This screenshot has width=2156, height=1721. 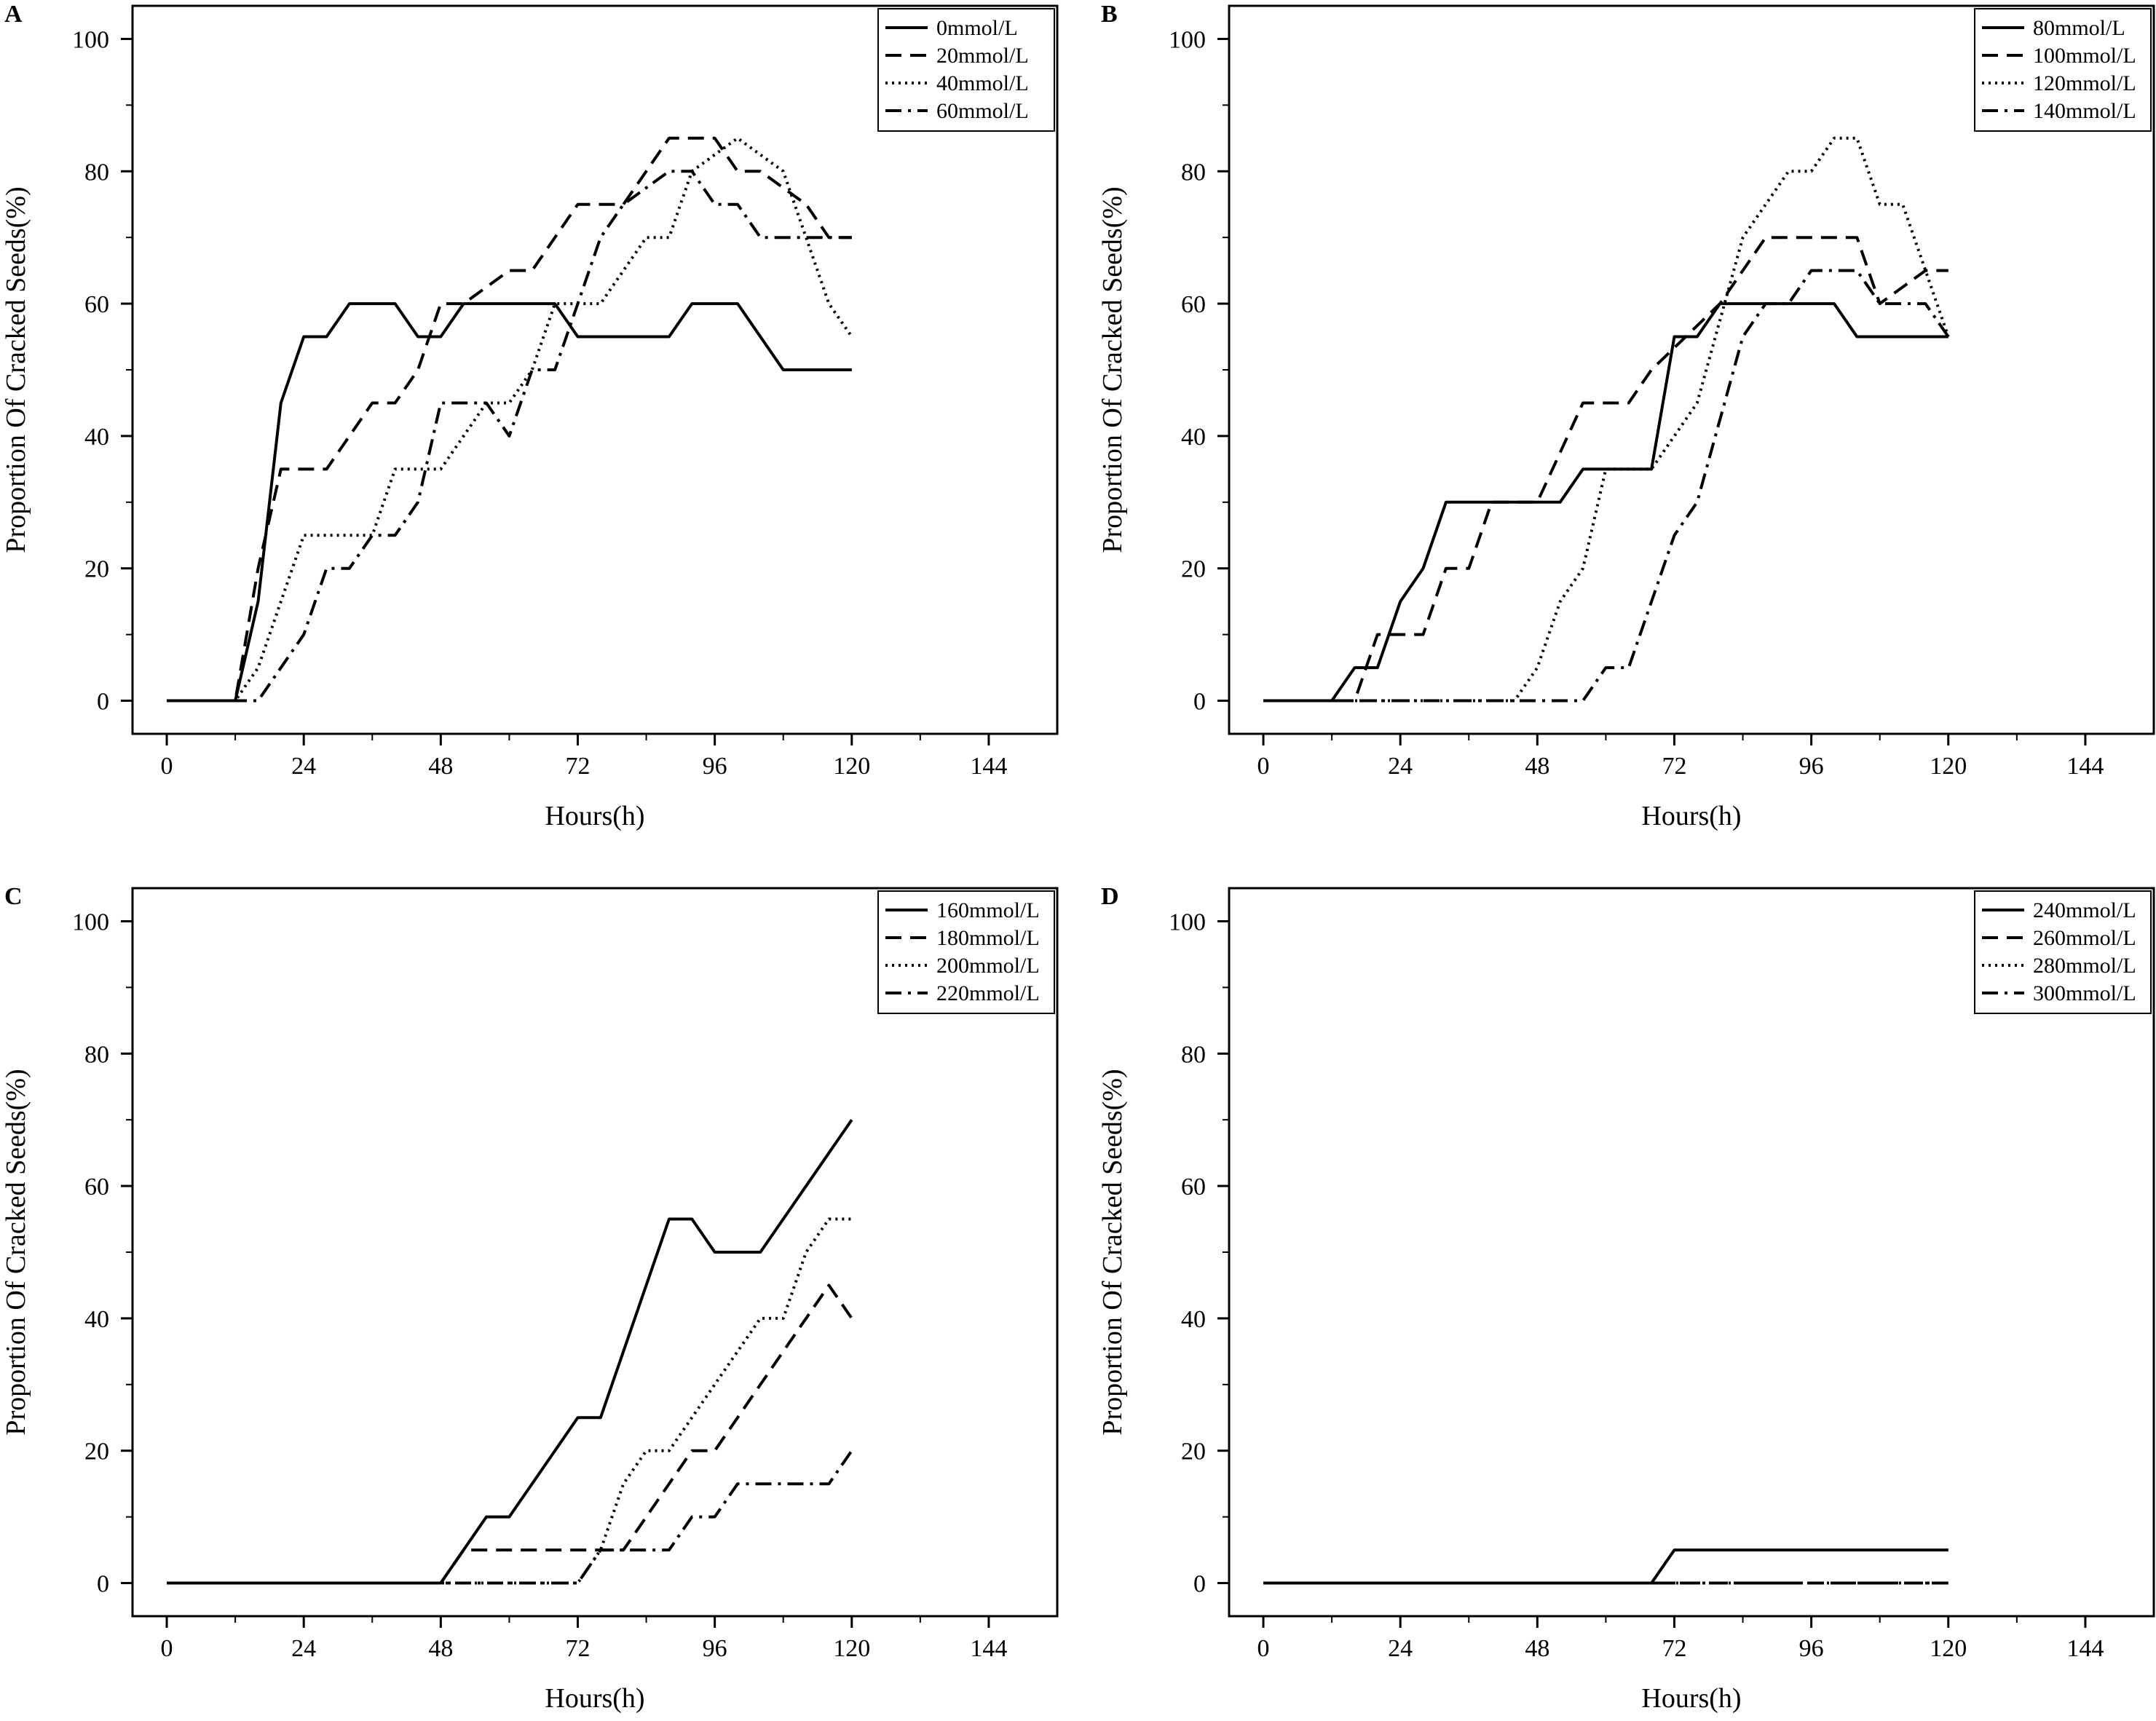 I want to click on legend-entry: 120mmol/L, so click(x=2059, y=83).